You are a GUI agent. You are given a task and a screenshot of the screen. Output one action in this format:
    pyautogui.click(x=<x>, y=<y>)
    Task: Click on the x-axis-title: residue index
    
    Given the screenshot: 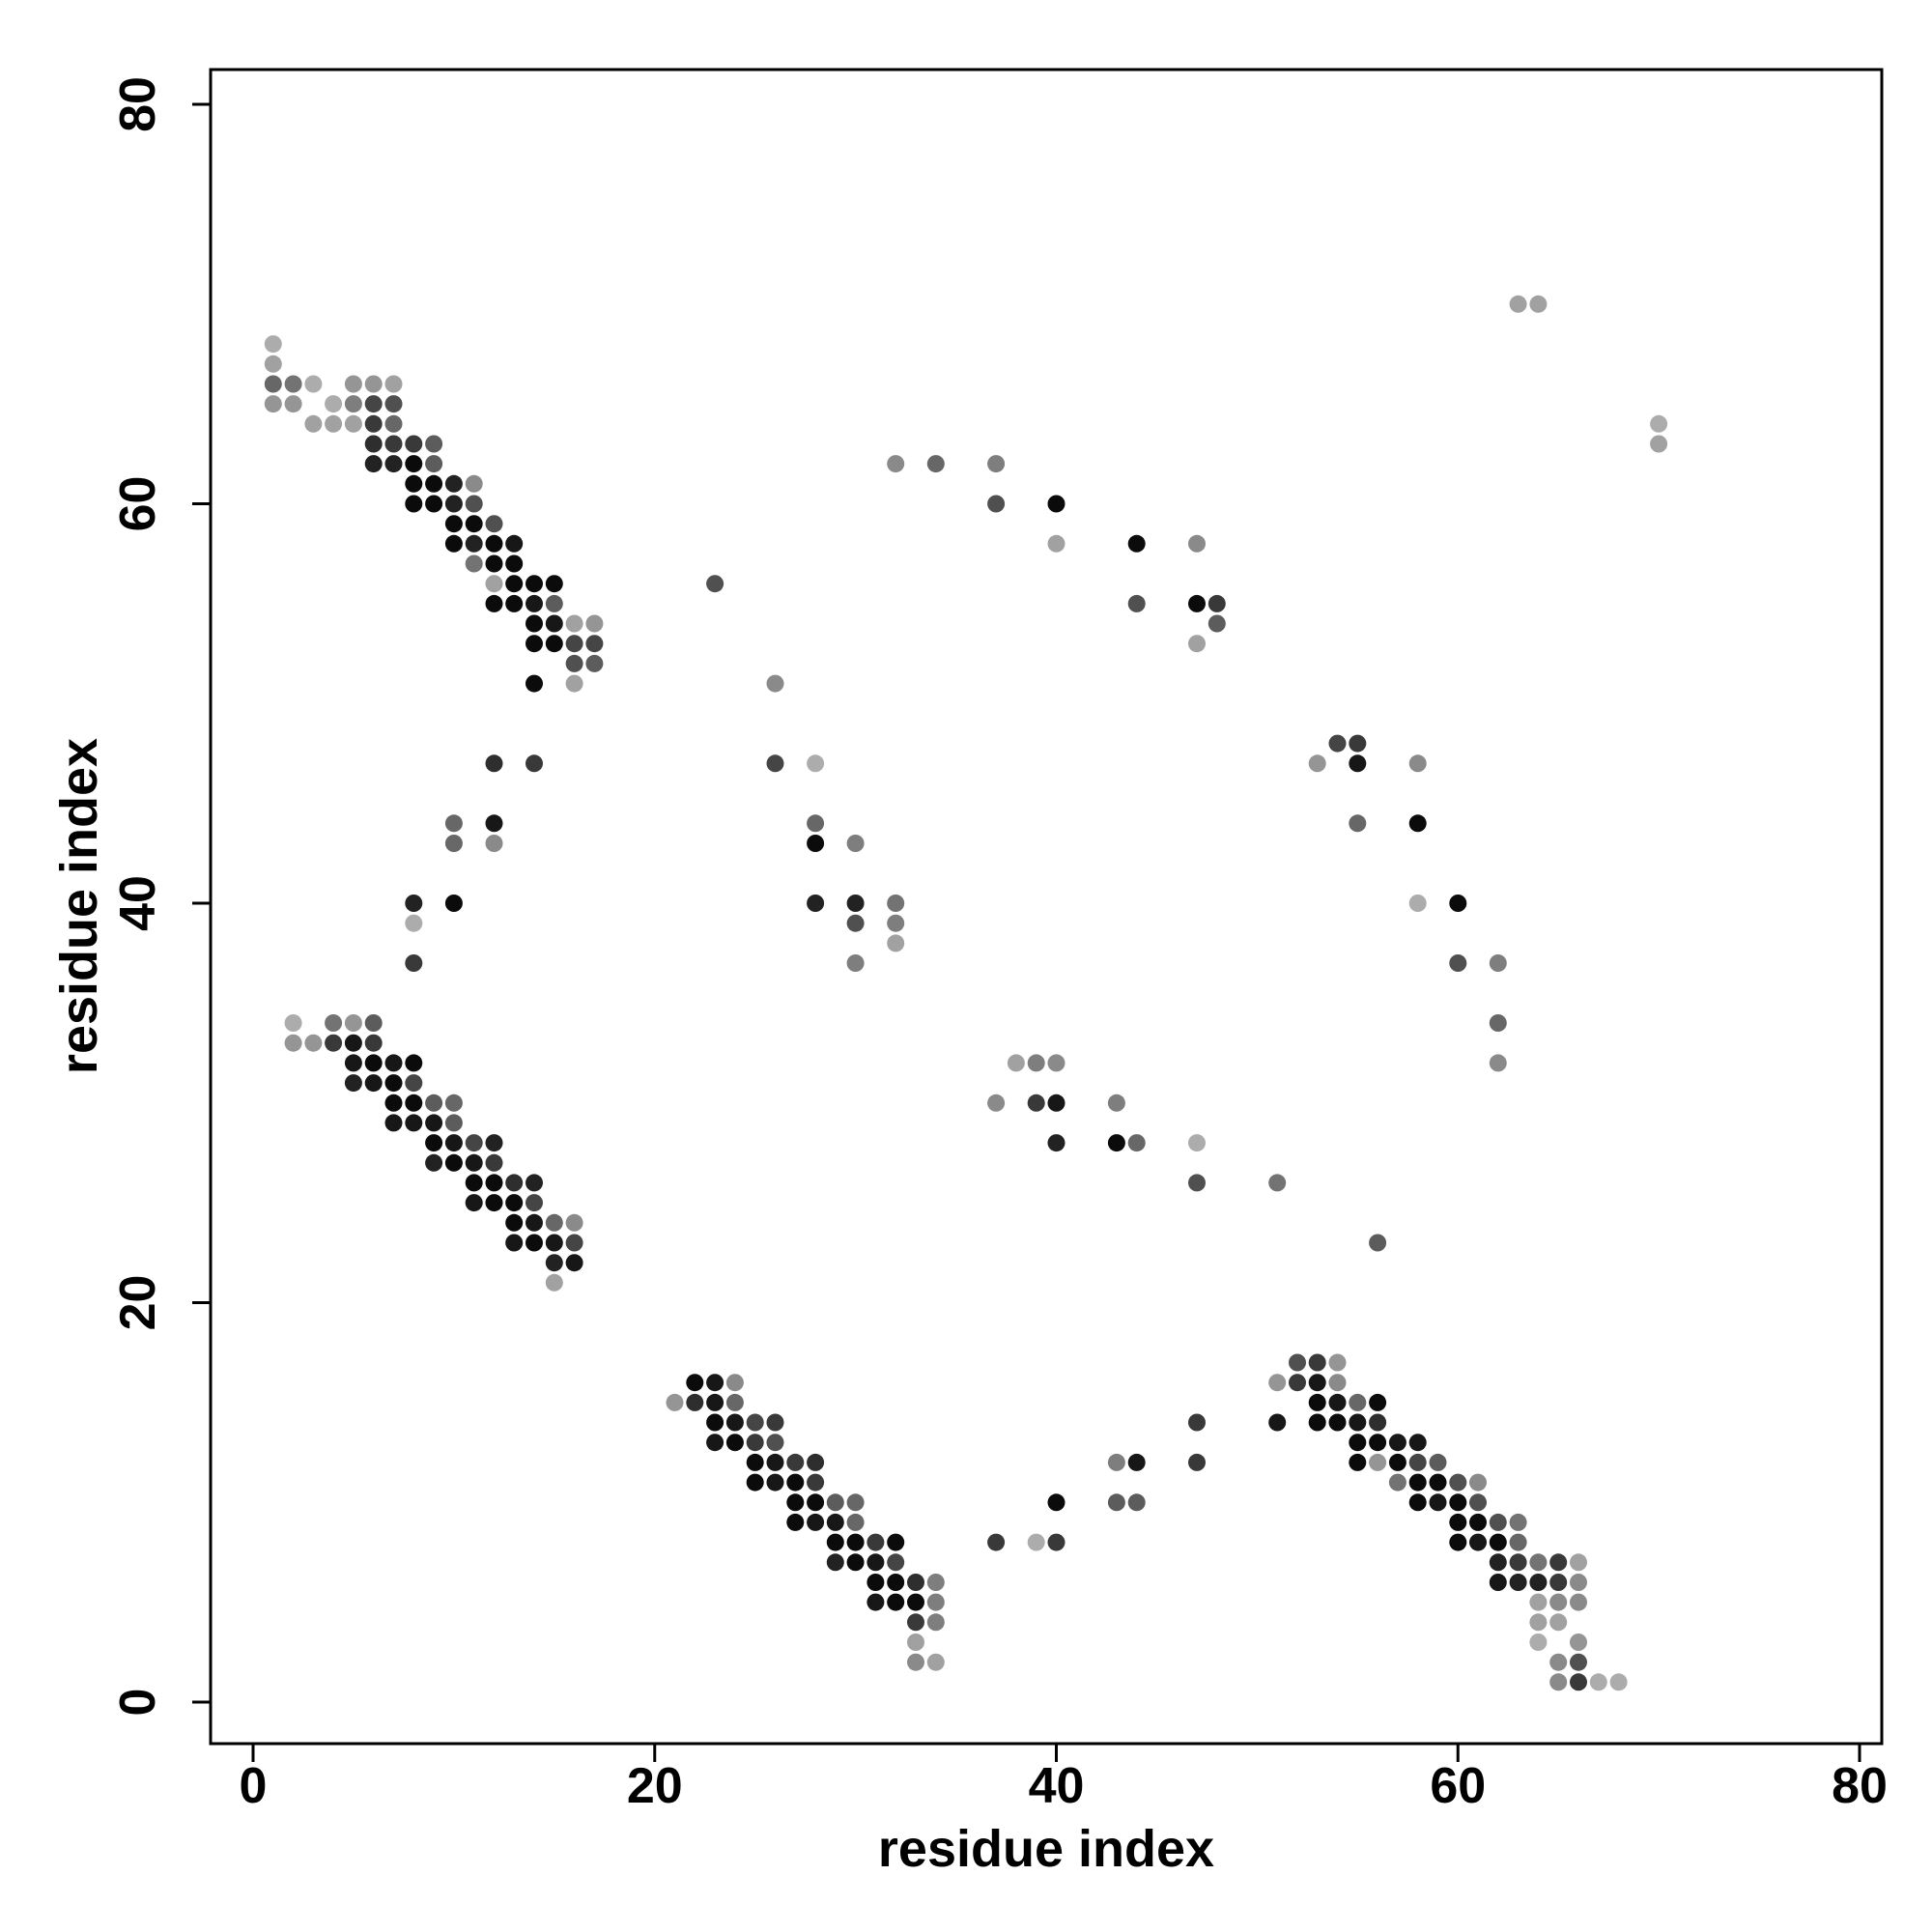 What is the action you would take?
    pyautogui.click(x=1046, y=1849)
    